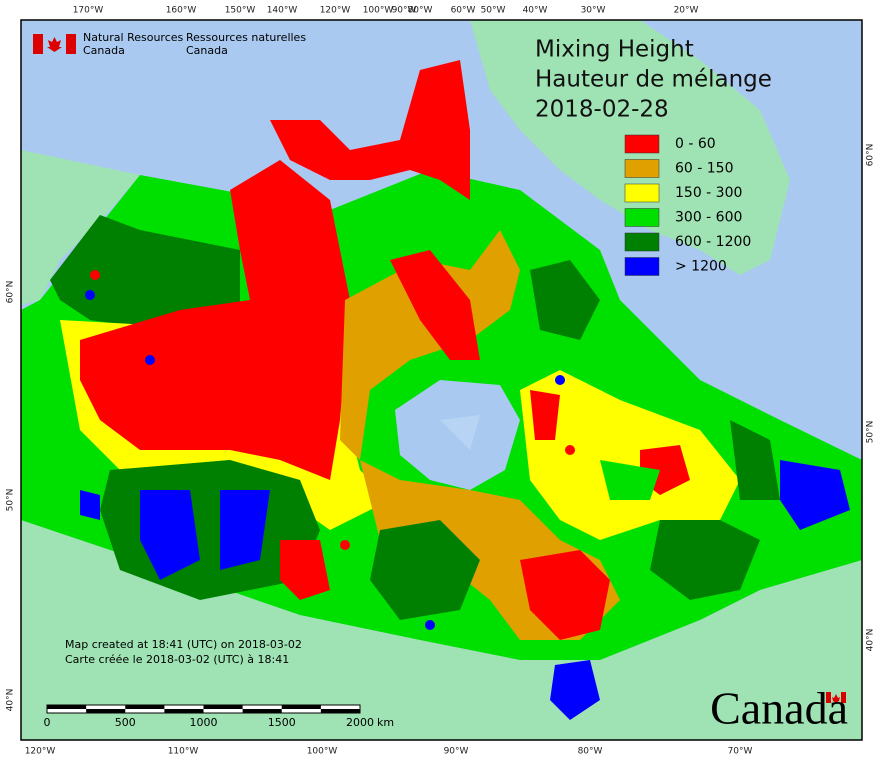  What do you see at coordinates (708, 218) in the screenshot?
I see `legend-label: 300 - 600` at bounding box center [708, 218].